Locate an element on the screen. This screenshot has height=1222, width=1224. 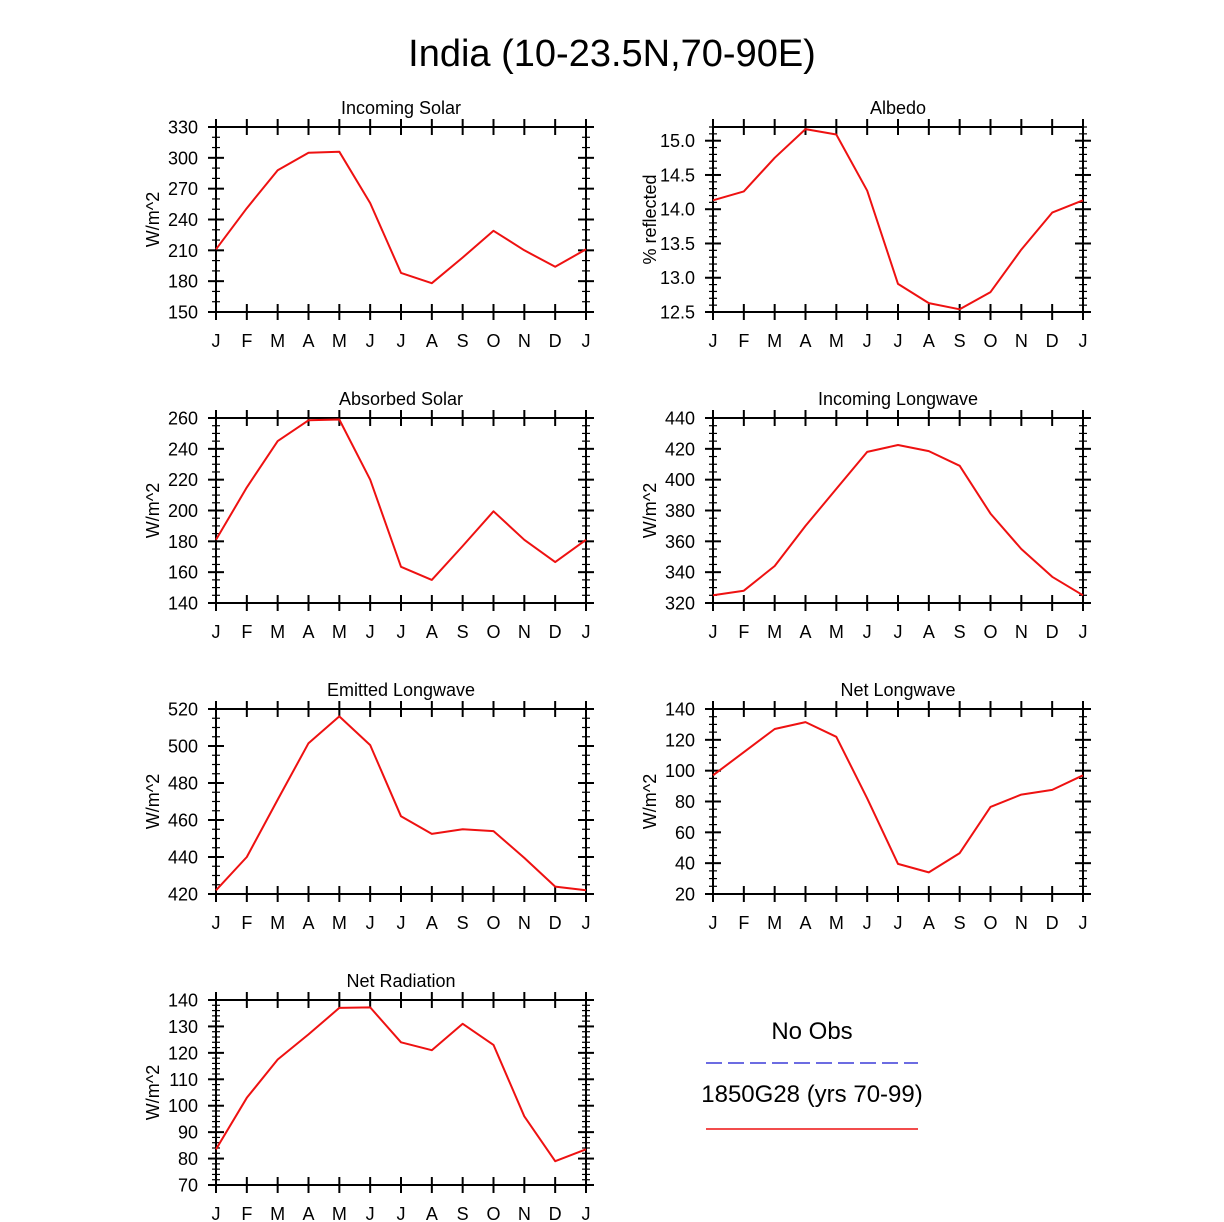
y-tick-label: 300 is located at coordinates (183, 158).